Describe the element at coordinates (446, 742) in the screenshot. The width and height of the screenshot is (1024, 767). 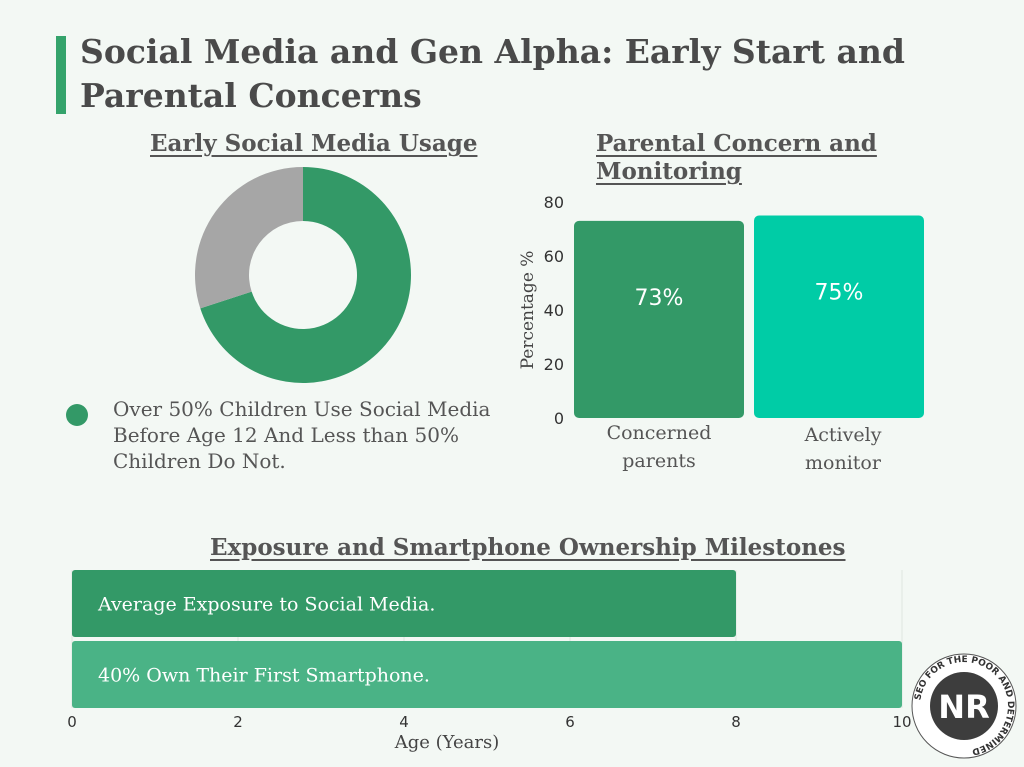
I see `x-axis-label: Age (Years)` at that location.